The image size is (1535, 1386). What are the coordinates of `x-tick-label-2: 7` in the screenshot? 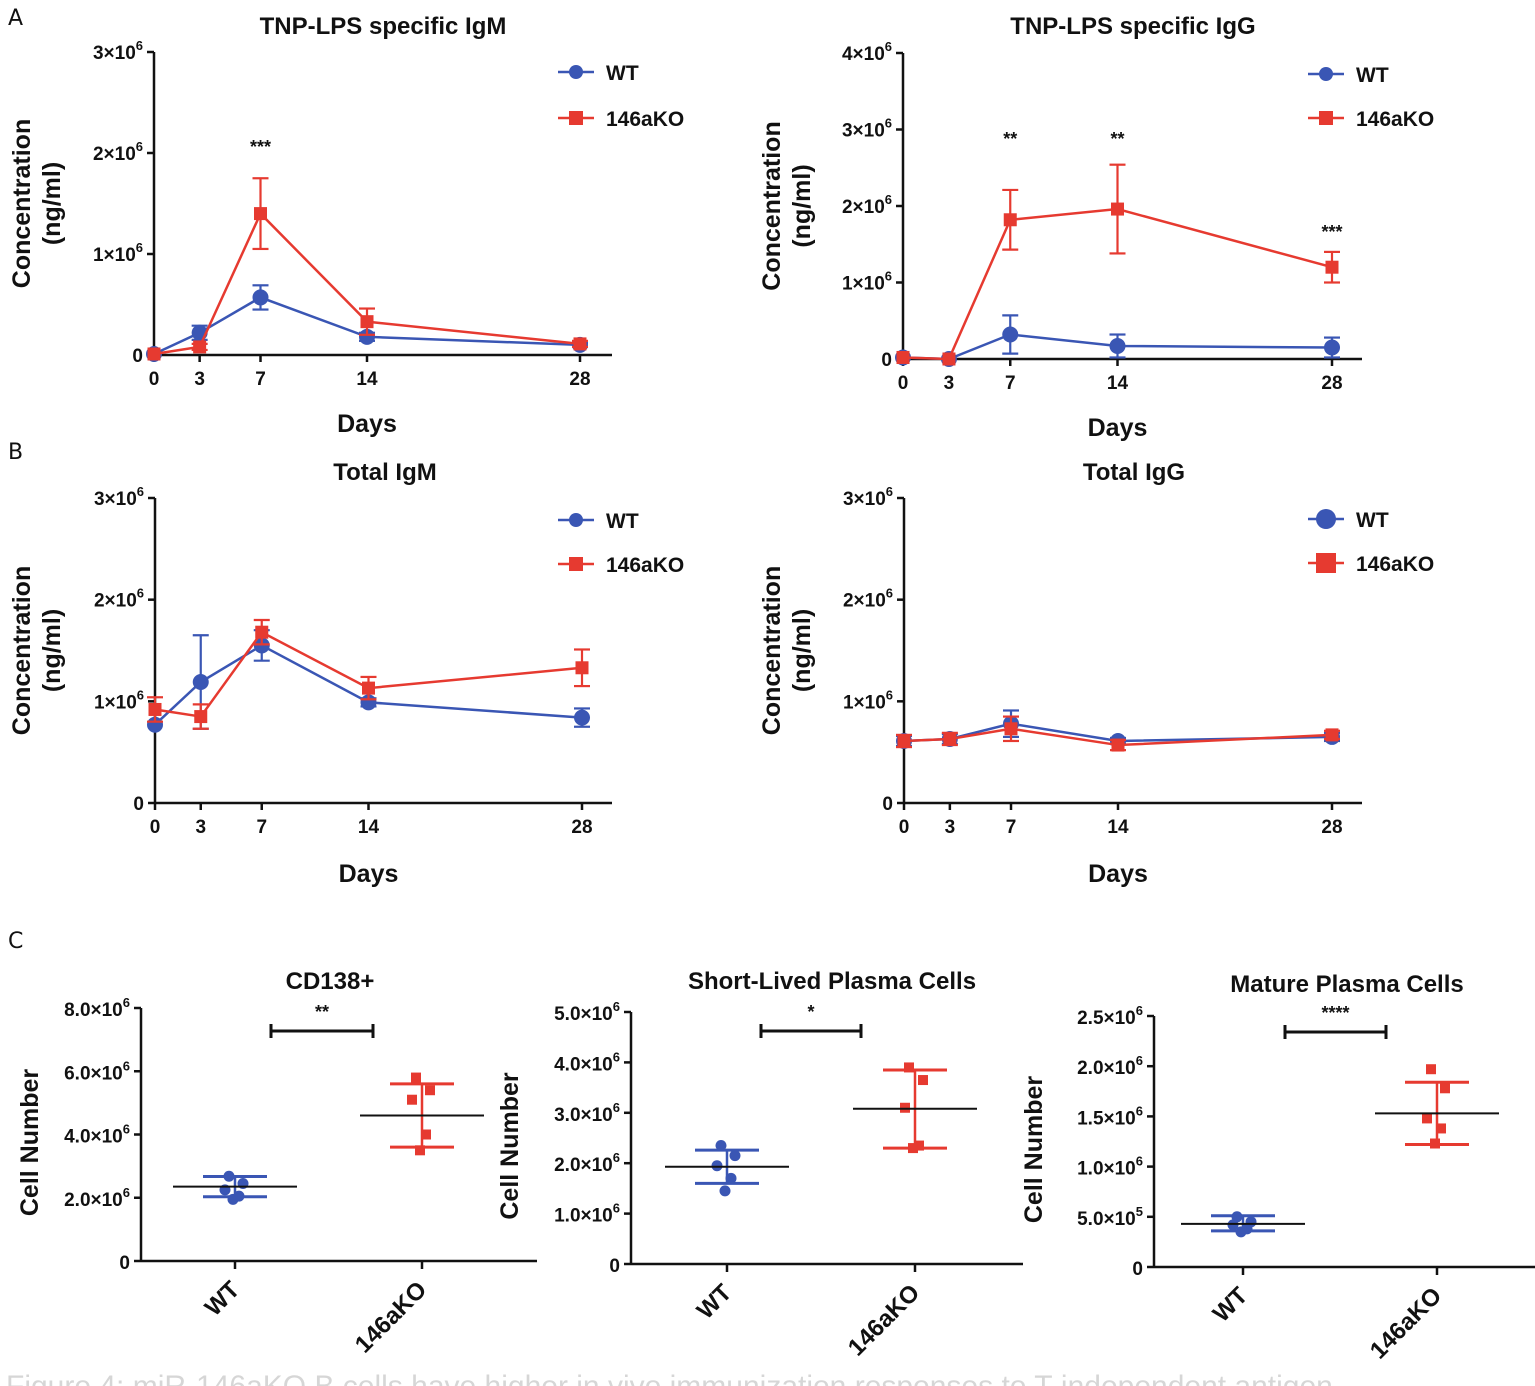 It's located at (1011, 827).